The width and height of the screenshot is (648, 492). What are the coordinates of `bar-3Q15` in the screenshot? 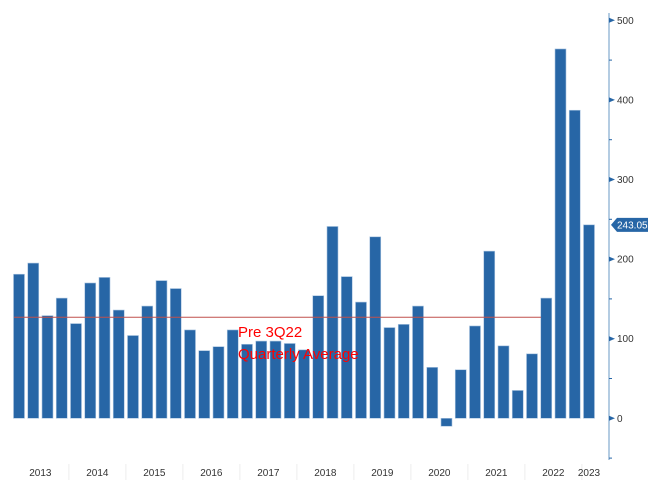 It's located at (161, 349).